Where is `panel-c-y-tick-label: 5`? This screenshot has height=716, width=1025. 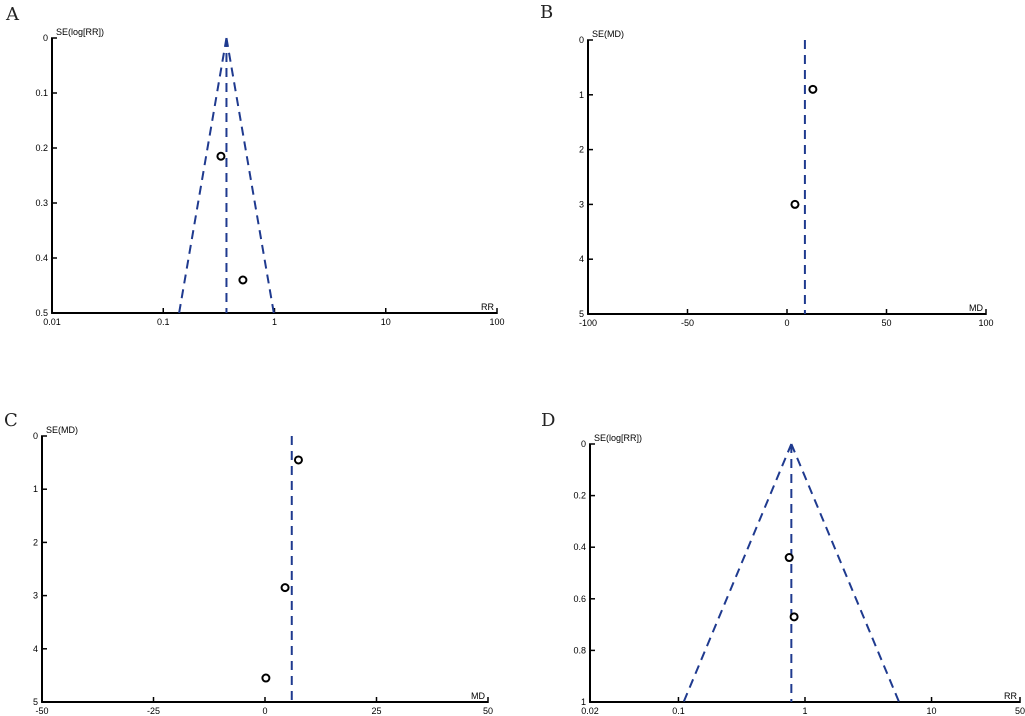 panel-c-y-tick-label: 5 is located at coordinates (35, 702).